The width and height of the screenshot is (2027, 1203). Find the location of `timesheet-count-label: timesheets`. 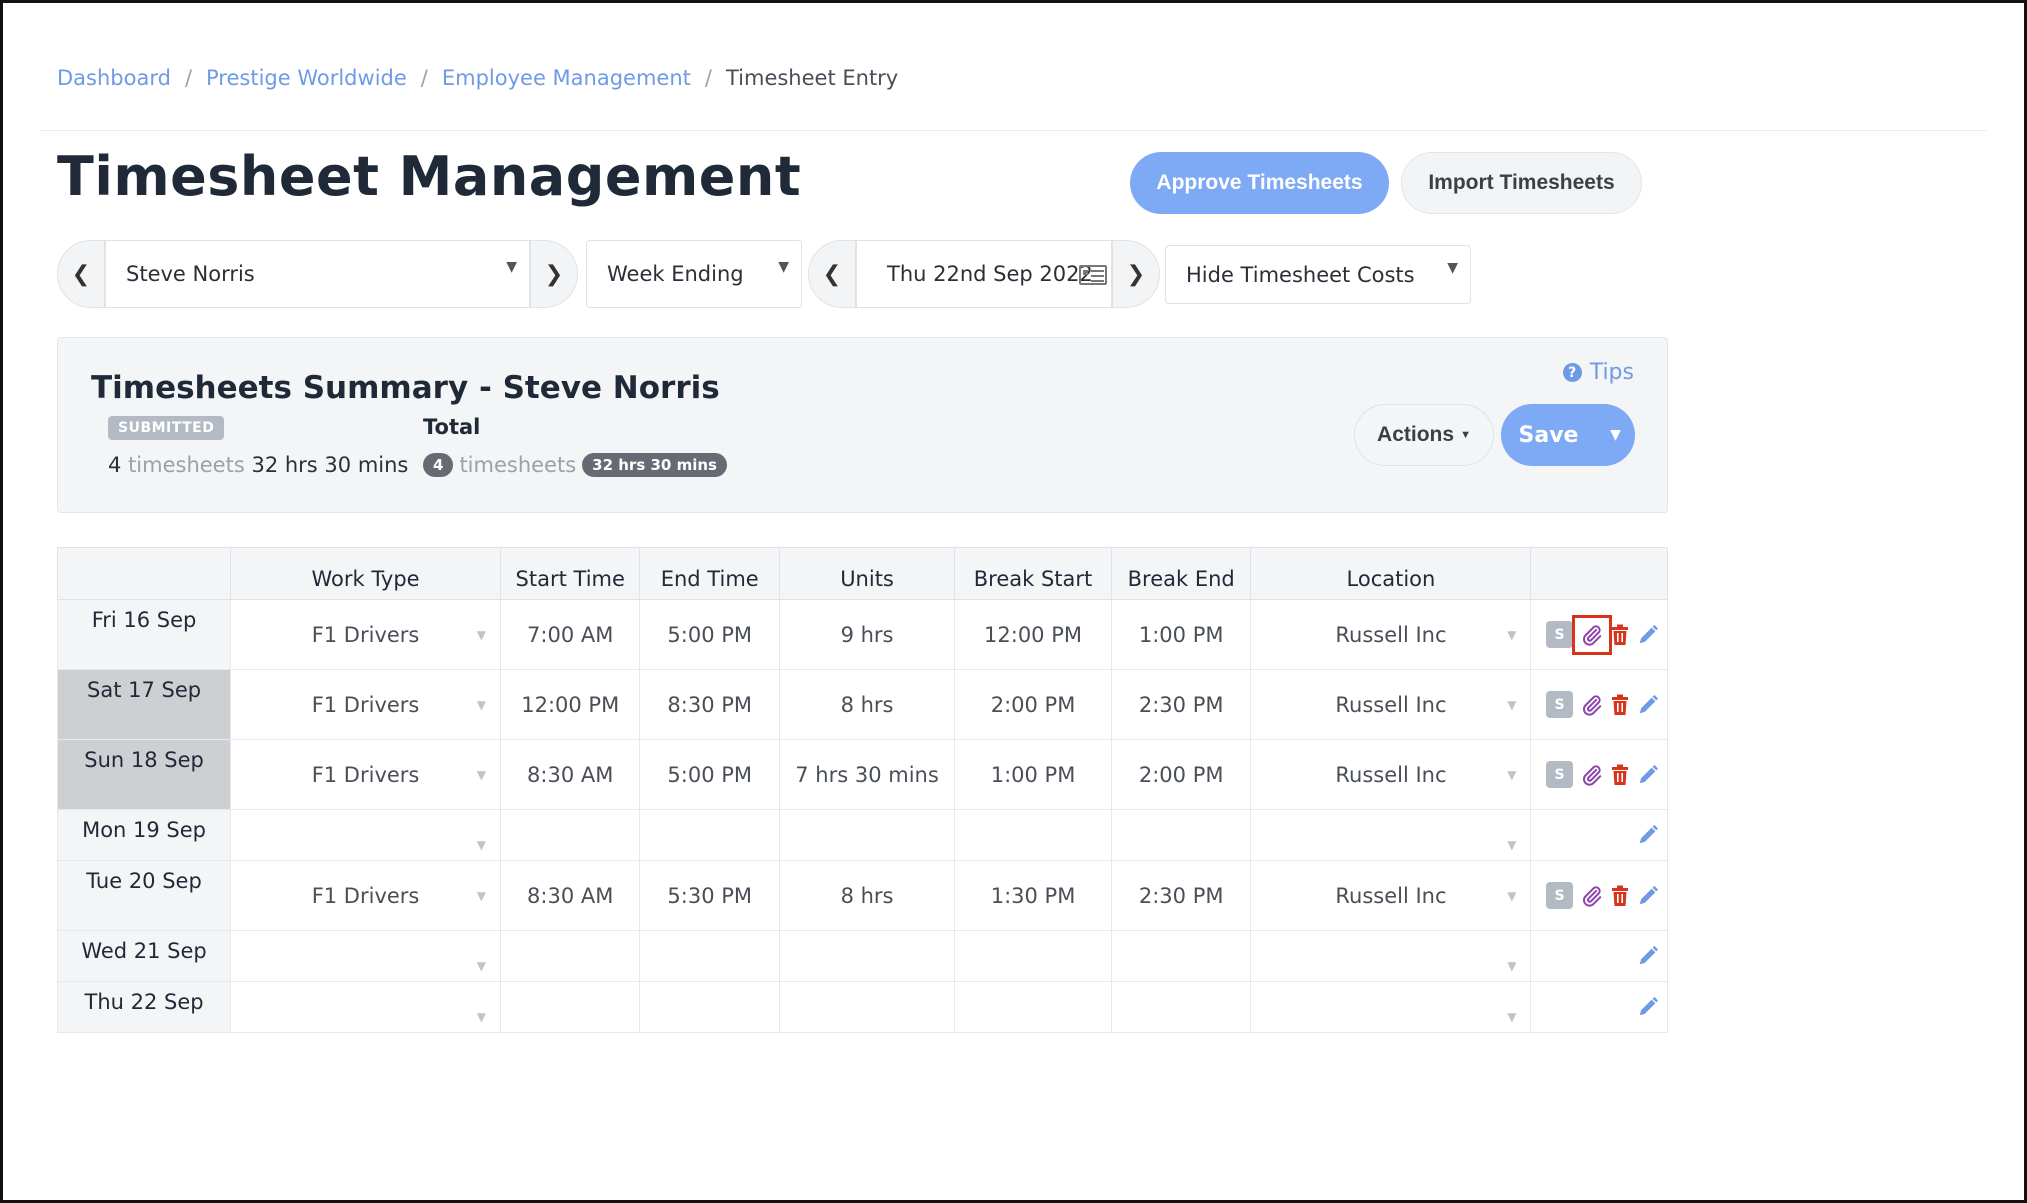

timesheet-count-label: timesheets is located at coordinates (186, 465).